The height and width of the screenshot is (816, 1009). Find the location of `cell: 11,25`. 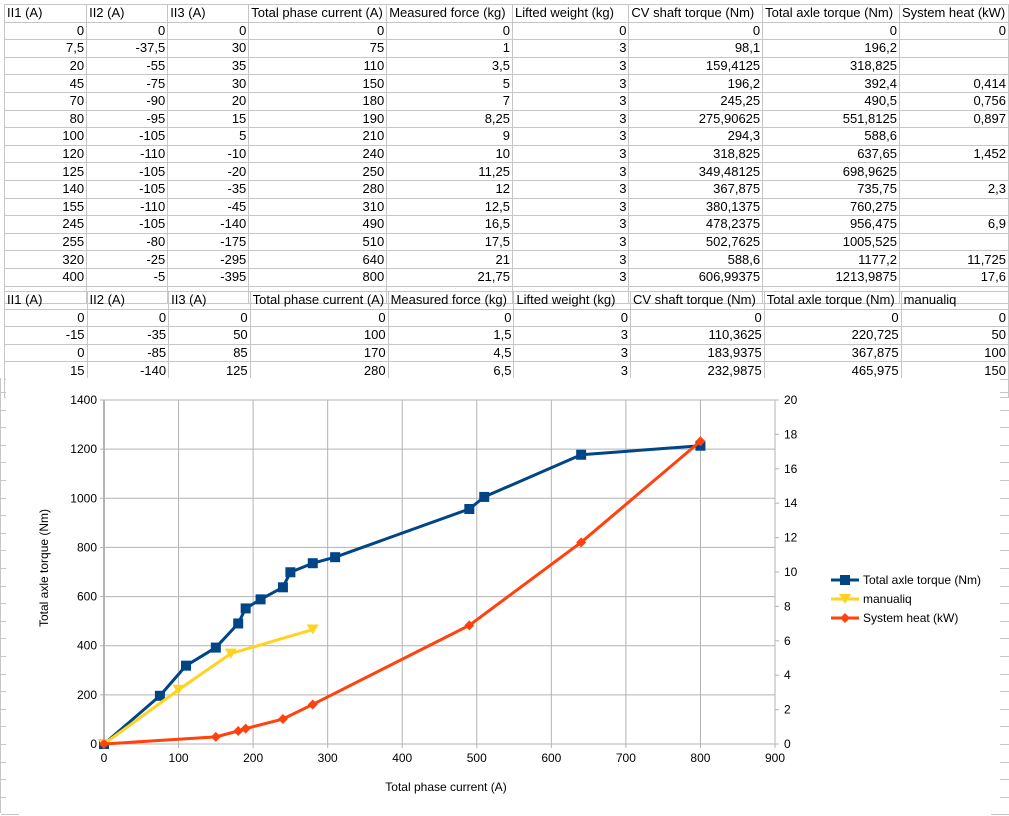

cell: 11,25 is located at coordinates (449, 171).